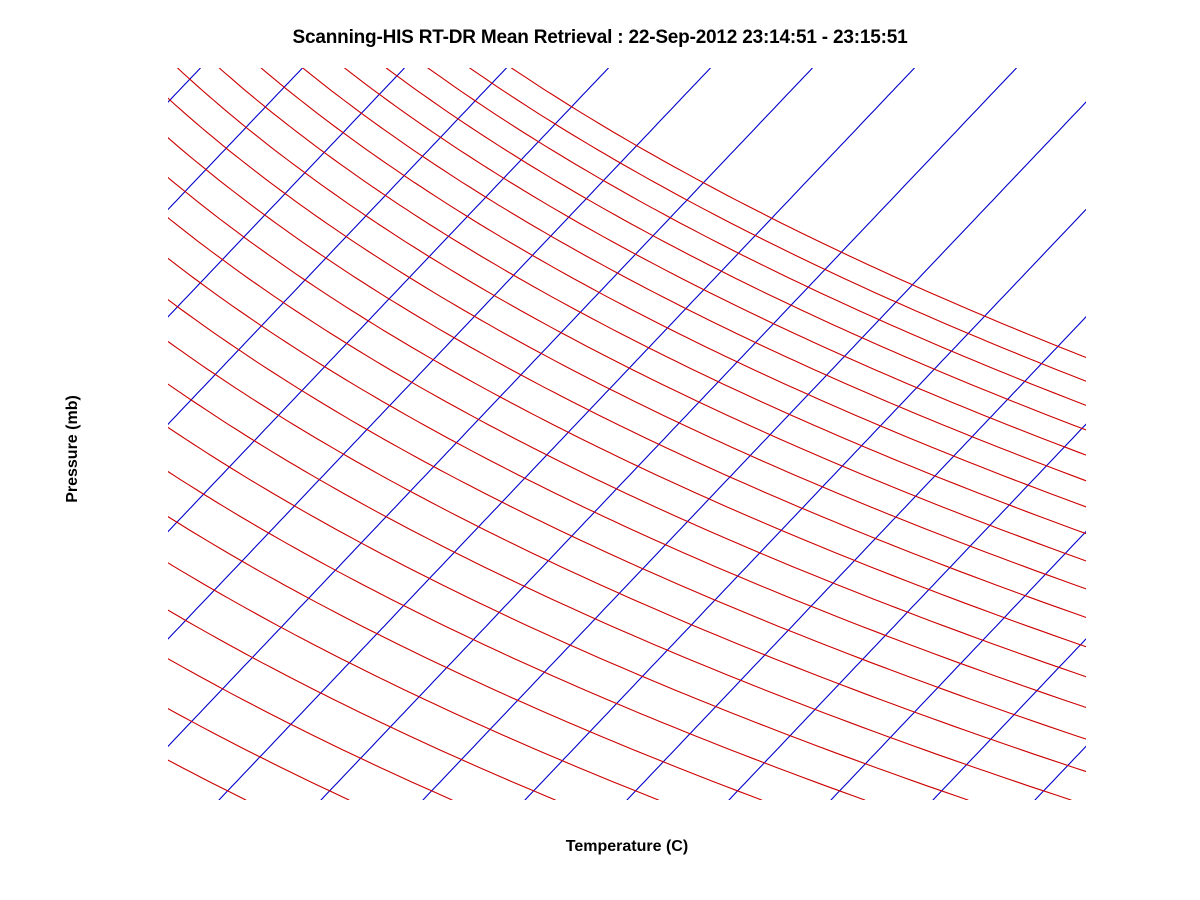  What do you see at coordinates (111, 450) in the screenshot?
I see `y-axis-ticks` at bounding box center [111, 450].